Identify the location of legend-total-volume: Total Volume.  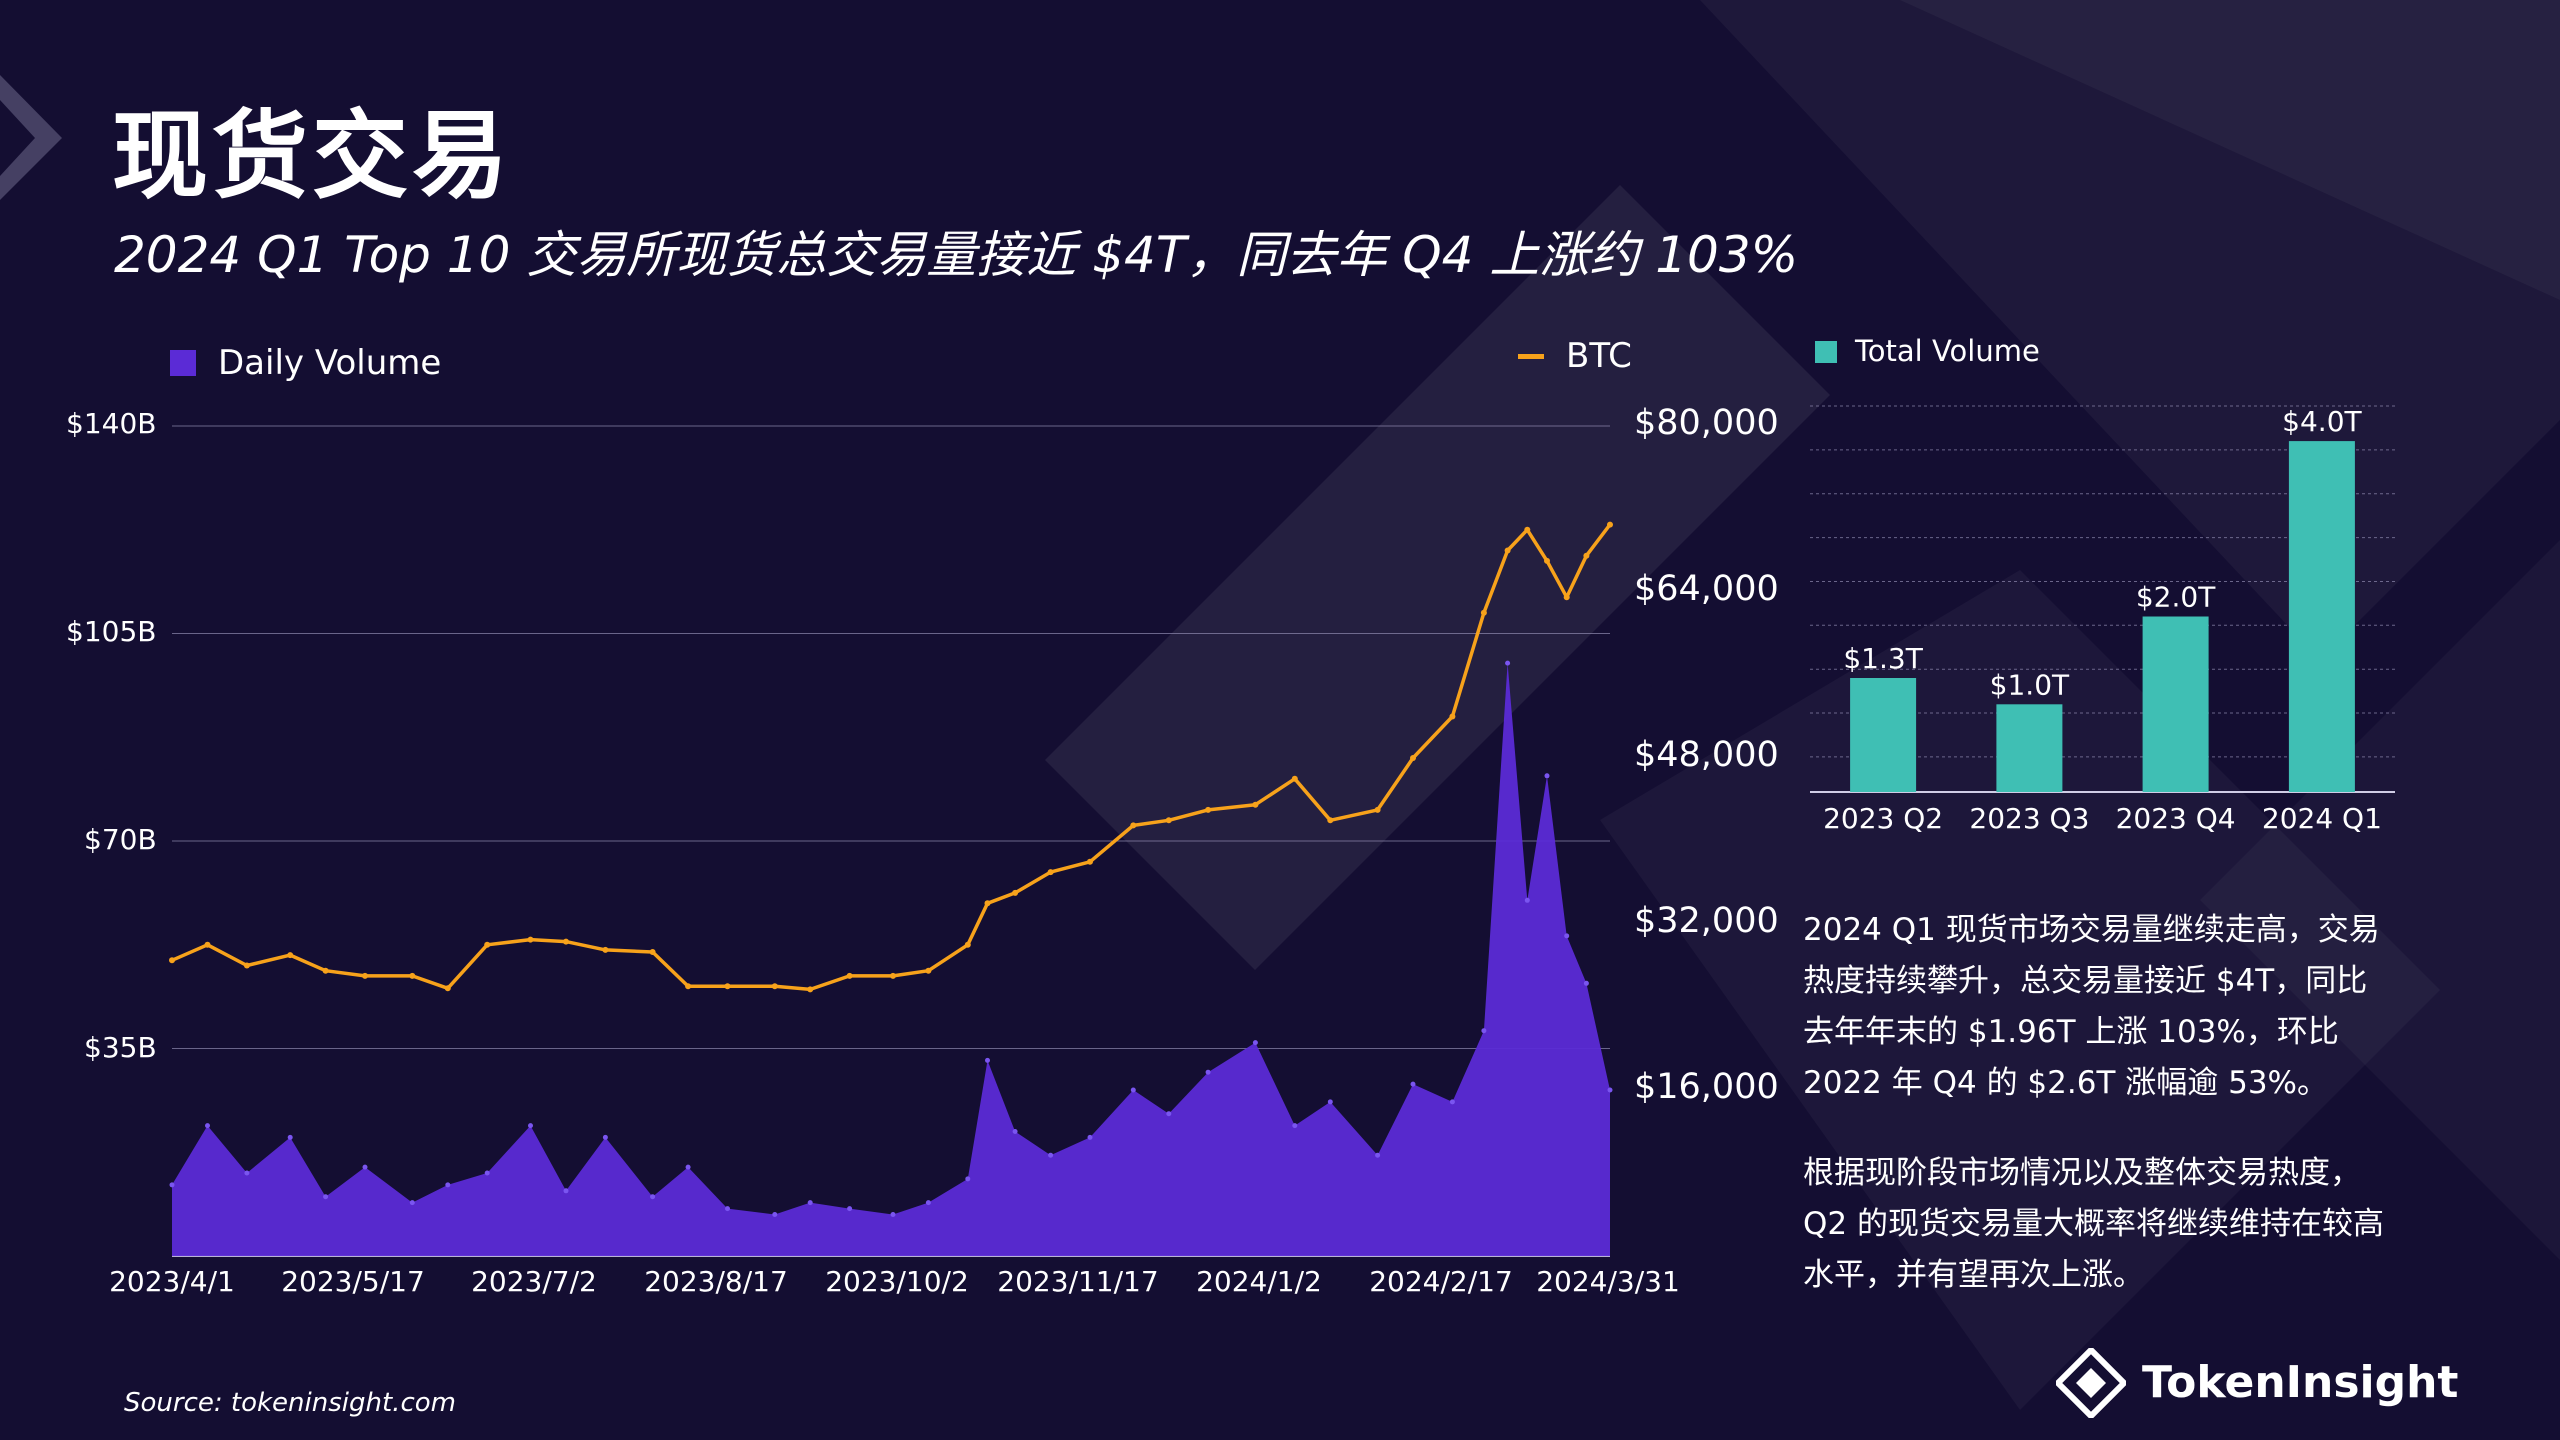
(1927, 351).